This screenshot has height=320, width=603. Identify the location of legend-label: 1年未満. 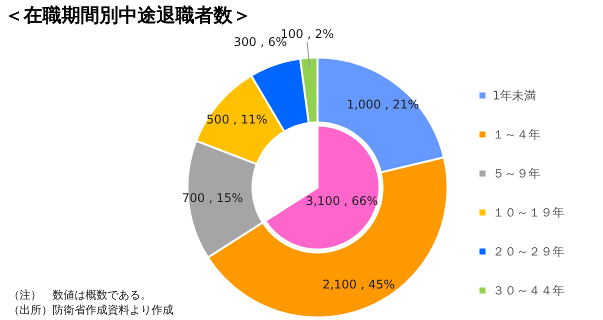
(514, 95).